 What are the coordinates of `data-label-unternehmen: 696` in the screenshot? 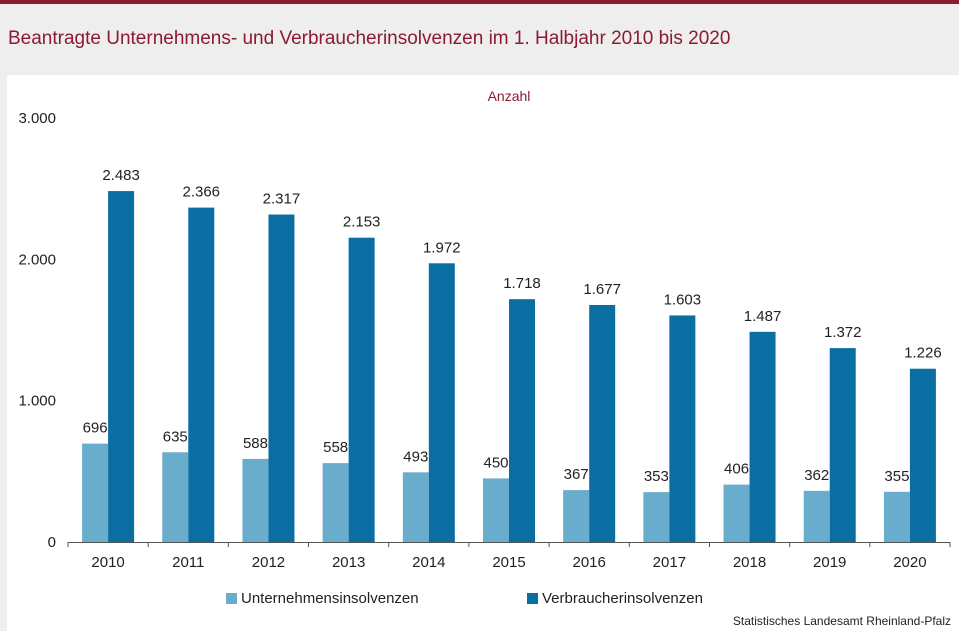 It's located at (95, 428).